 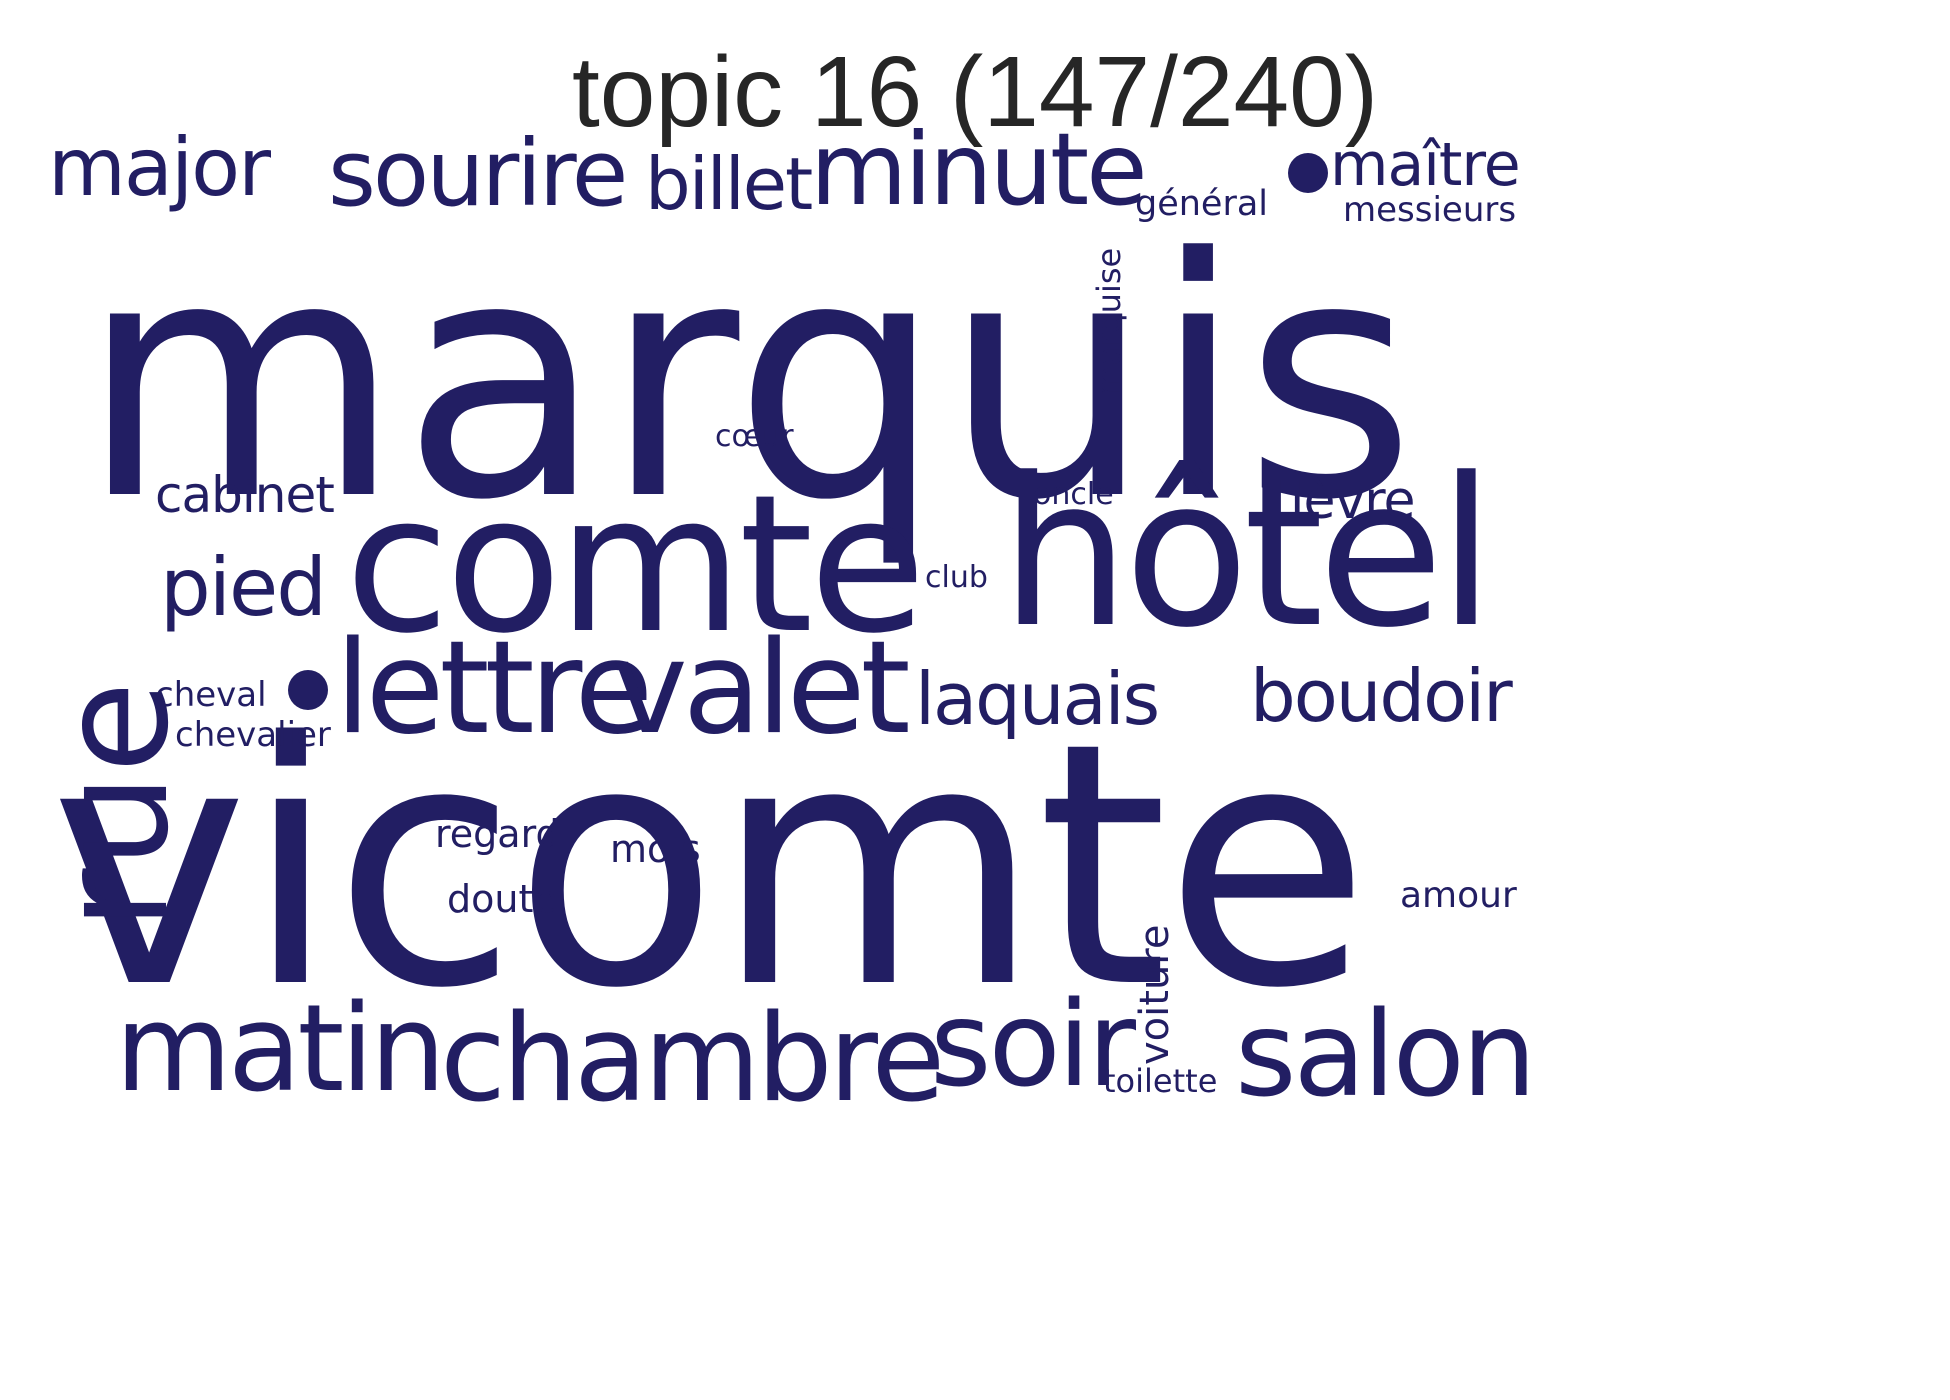 I want to click on word-billet: billet, so click(x=729, y=184).